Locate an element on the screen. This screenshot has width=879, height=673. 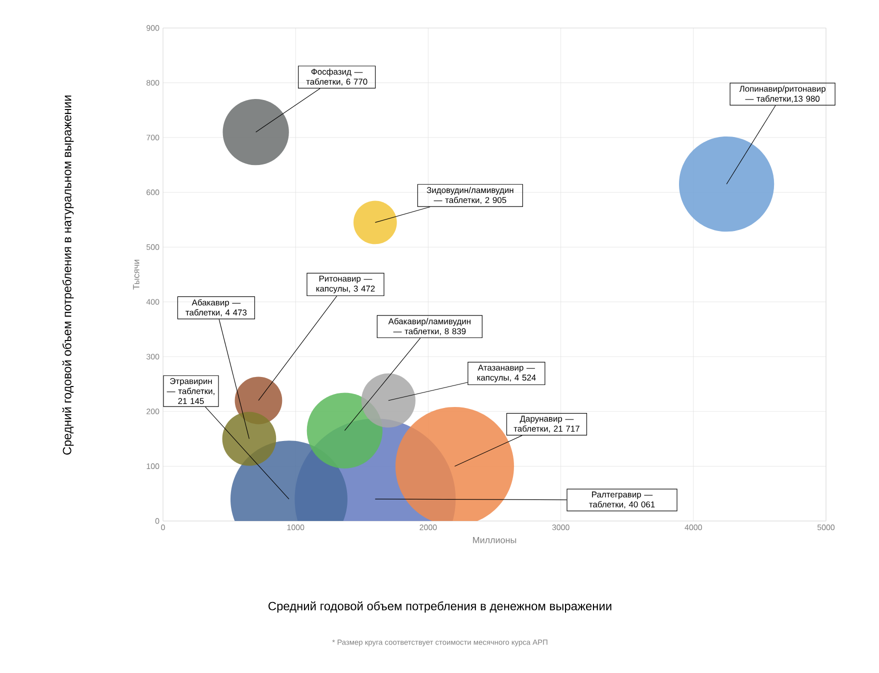
y-axis-title: Тысячи is located at coordinates (136, 275).